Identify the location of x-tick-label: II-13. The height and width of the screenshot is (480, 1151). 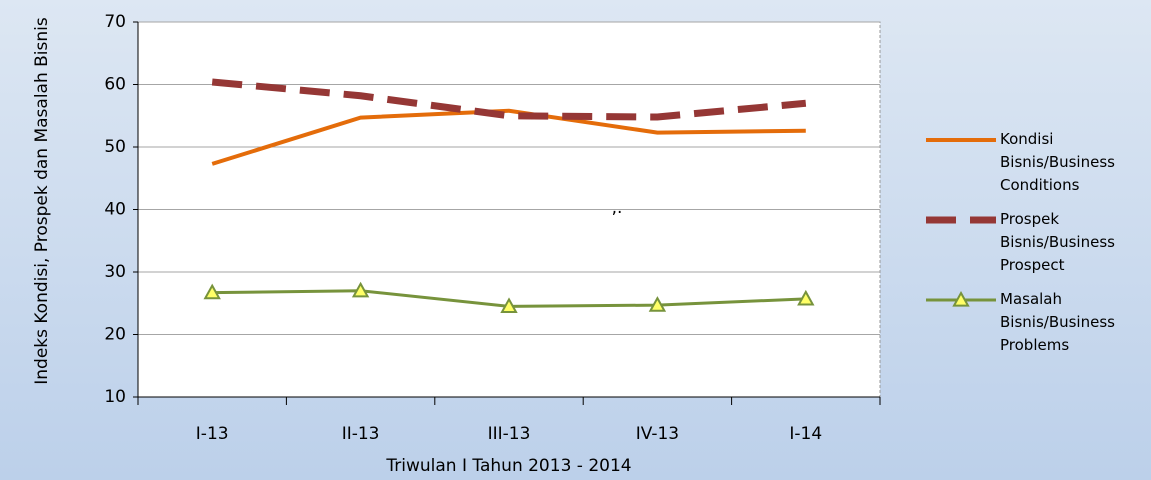
(361, 434).